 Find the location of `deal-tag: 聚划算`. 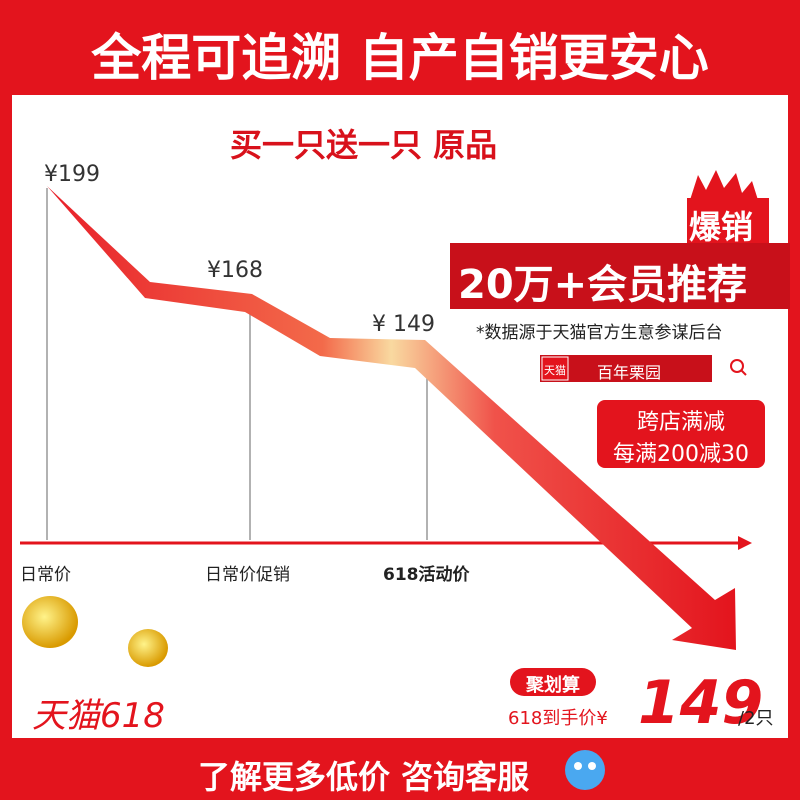

deal-tag: 聚划算 is located at coordinates (553, 685).